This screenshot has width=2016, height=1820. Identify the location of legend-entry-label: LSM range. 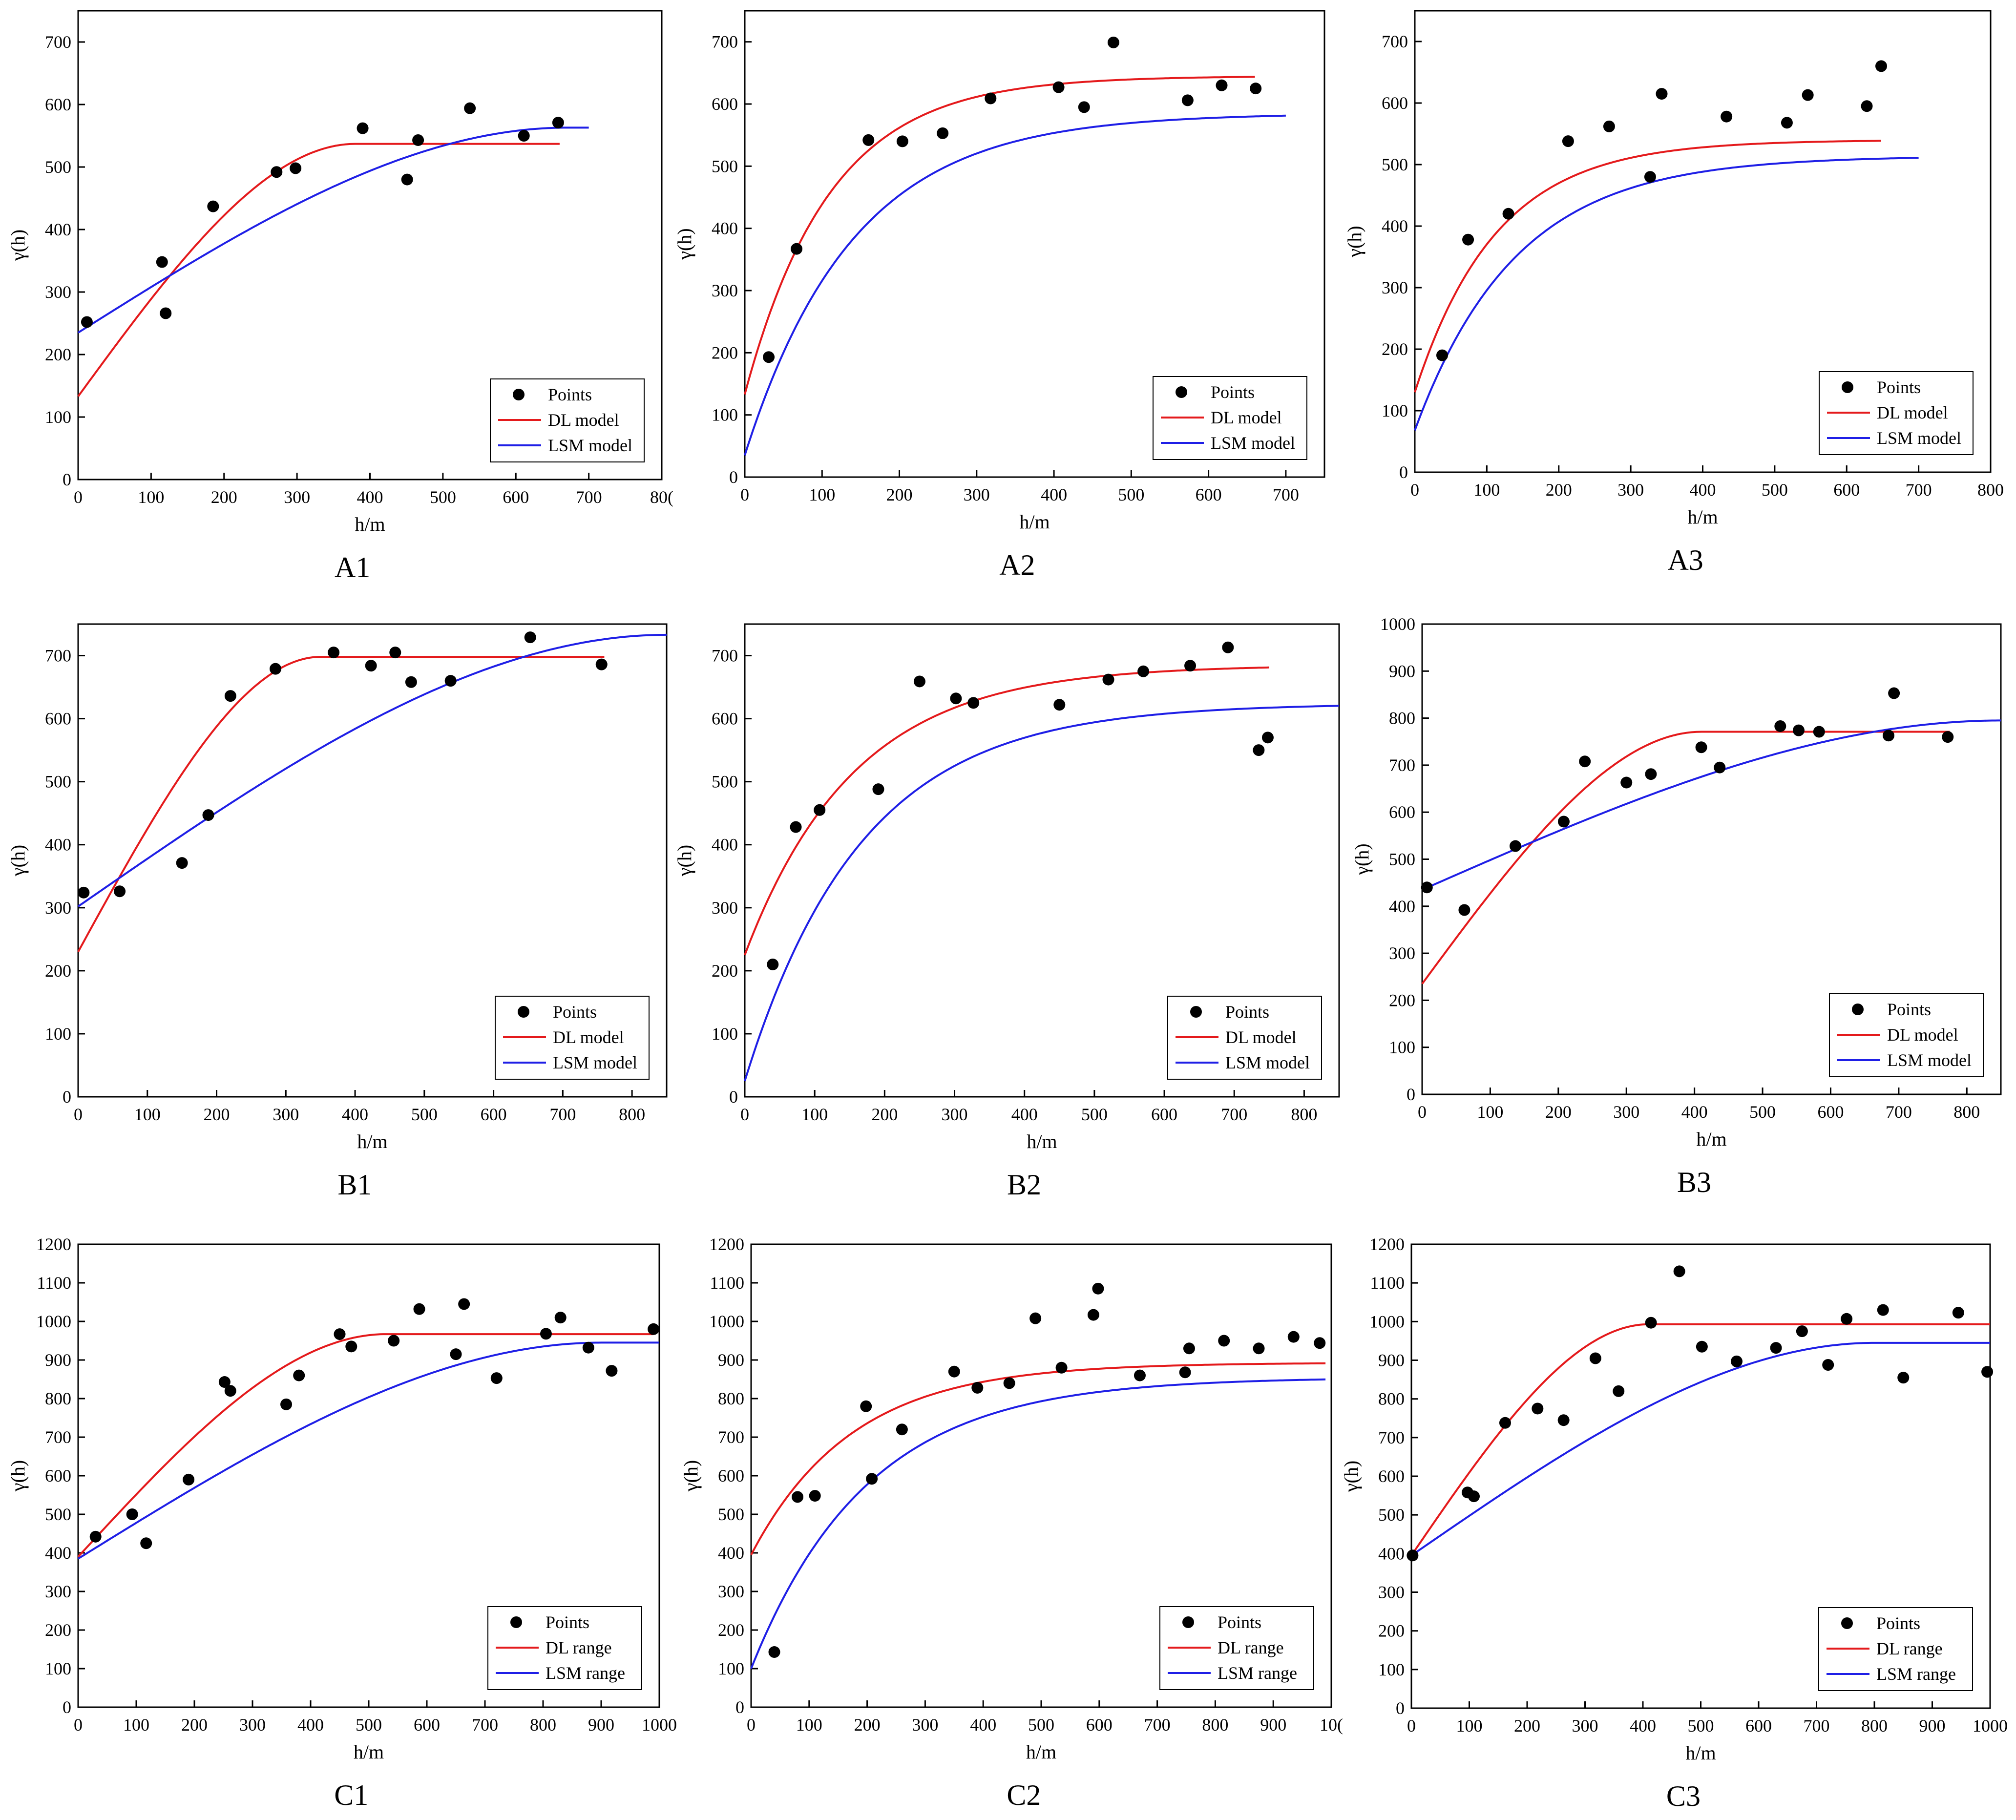
(1257, 1673).